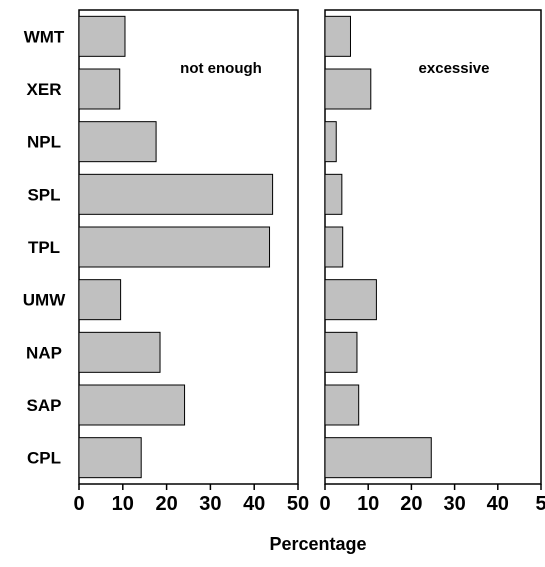 The width and height of the screenshot is (545, 567). Describe the element at coordinates (254, 504) in the screenshot. I see `x-tick-label-1-4: 40` at that location.